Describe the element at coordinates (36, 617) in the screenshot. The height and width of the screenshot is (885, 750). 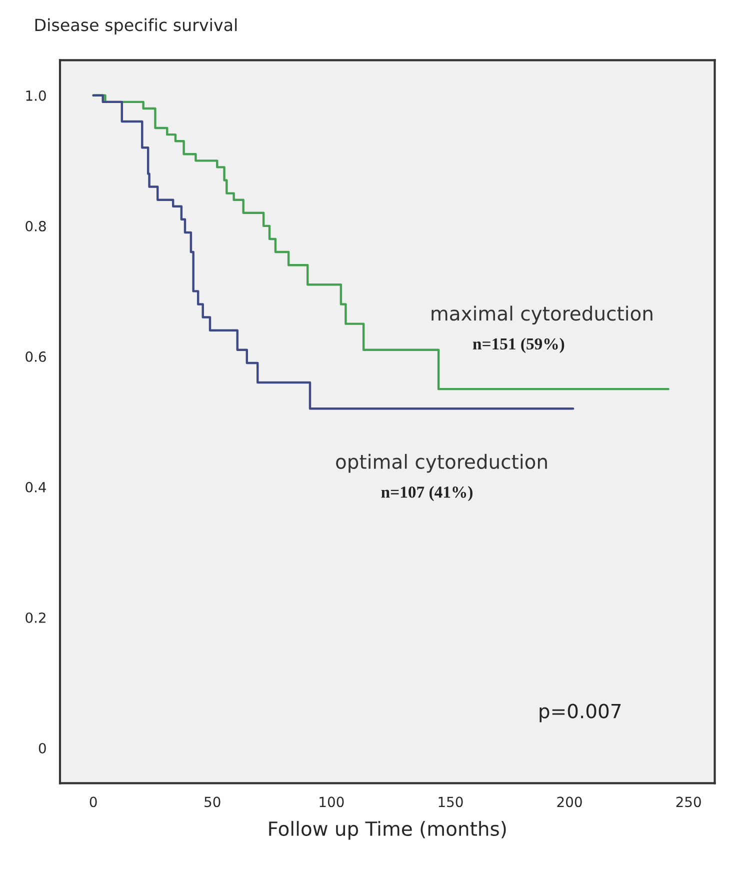
I see `y-tick-label: 0.2` at that location.